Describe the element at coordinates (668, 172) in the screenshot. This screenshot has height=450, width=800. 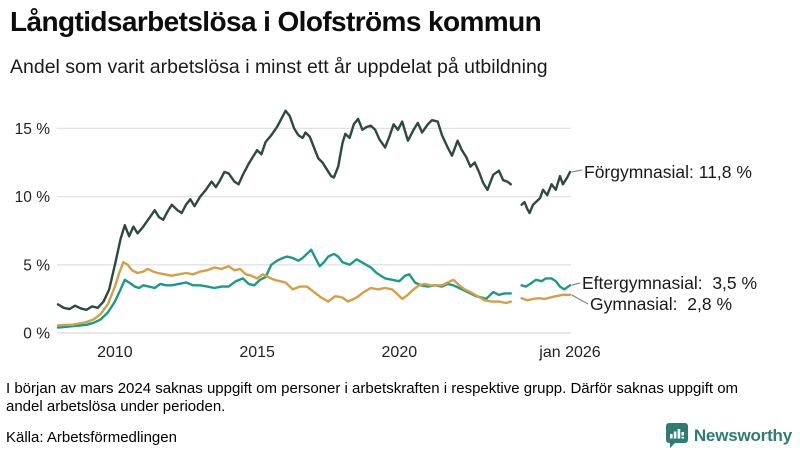
I see `series-end-label-forgymnasial: Förgymnasial: 11,8 %` at that location.